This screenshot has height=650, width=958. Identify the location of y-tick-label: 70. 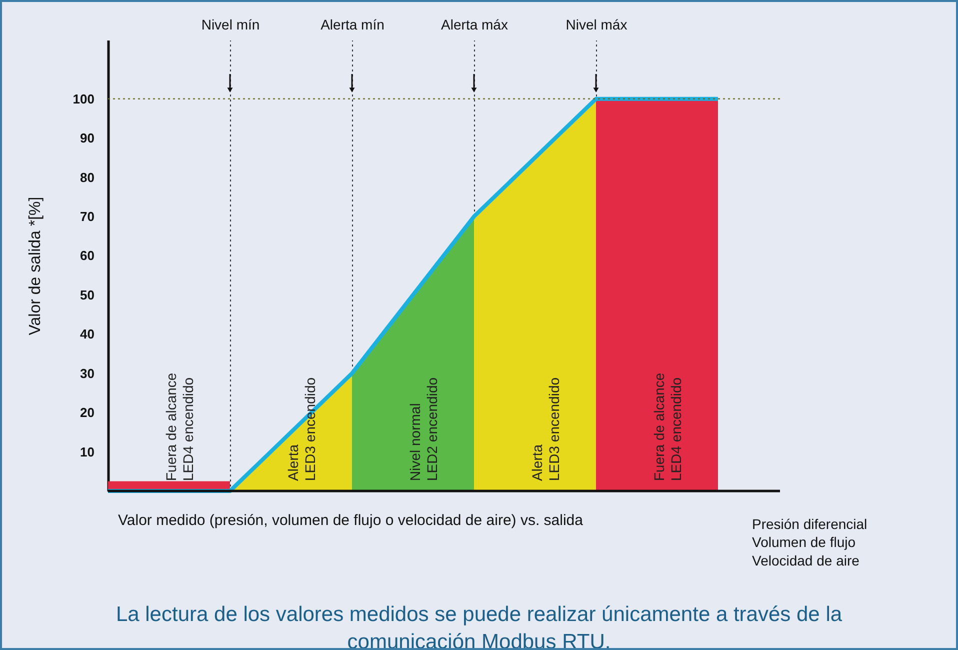
(87, 216).